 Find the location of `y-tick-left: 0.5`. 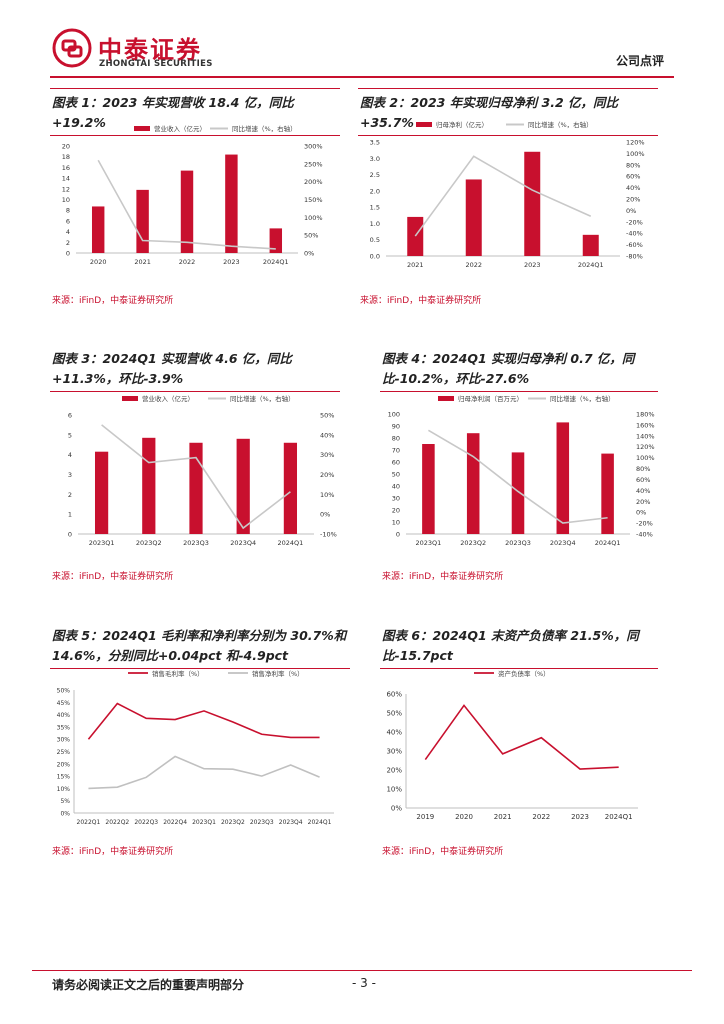

y-tick-left: 0.5 is located at coordinates (375, 240).